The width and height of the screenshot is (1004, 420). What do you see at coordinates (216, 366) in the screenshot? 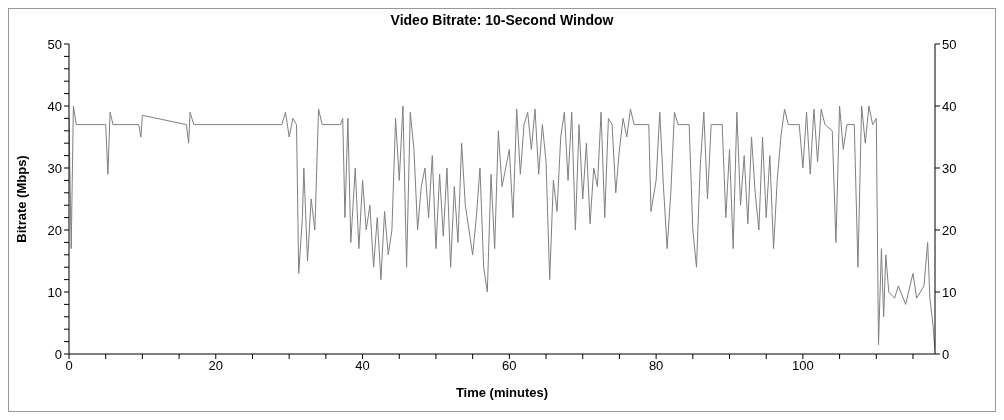
I see `x-tick-label: 20` at bounding box center [216, 366].